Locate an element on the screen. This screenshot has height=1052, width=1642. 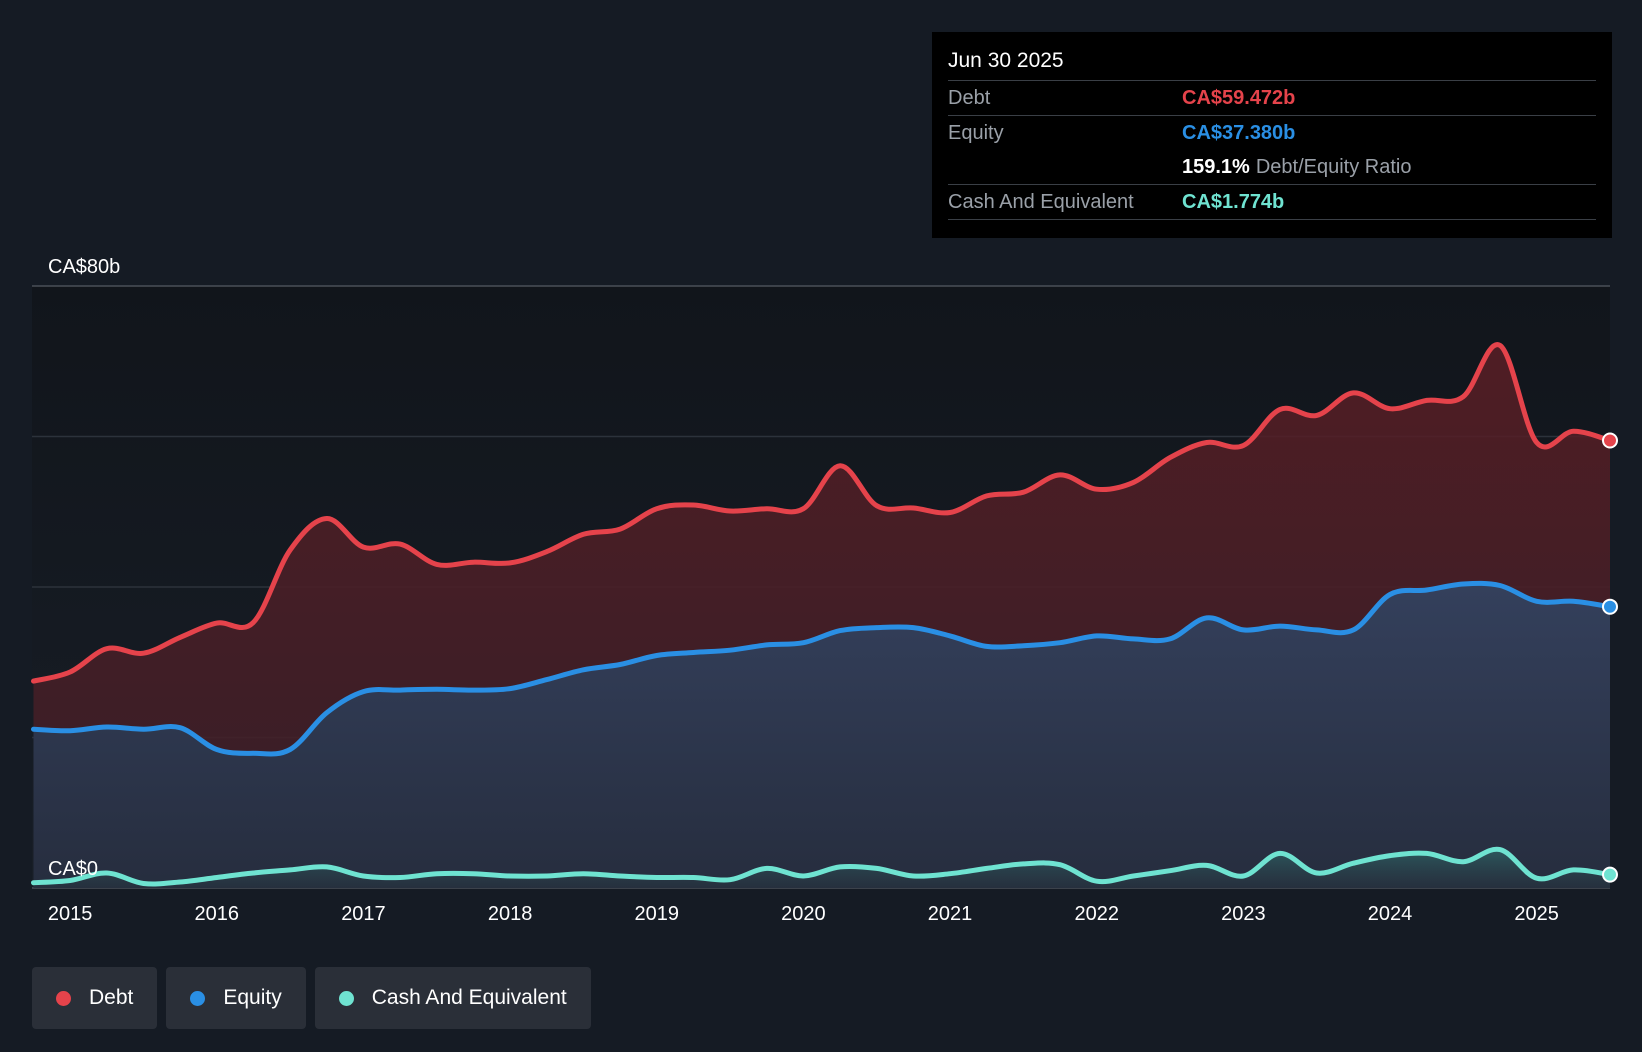
tooltip-date: Jun 30 2025 is located at coordinates (1006, 60).